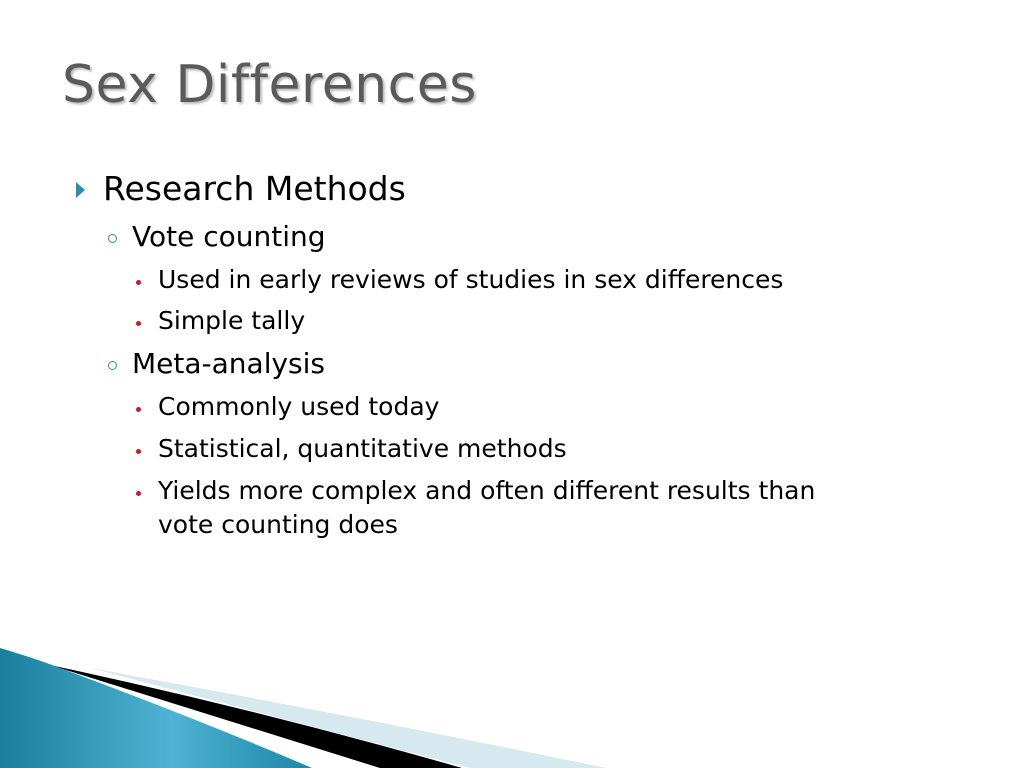 Image resolution: width=1024 pixels, height=768 pixels. Describe the element at coordinates (278, 524) in the screenshot. I see `bullet-yields-more-continued: vote counting does` at that location.